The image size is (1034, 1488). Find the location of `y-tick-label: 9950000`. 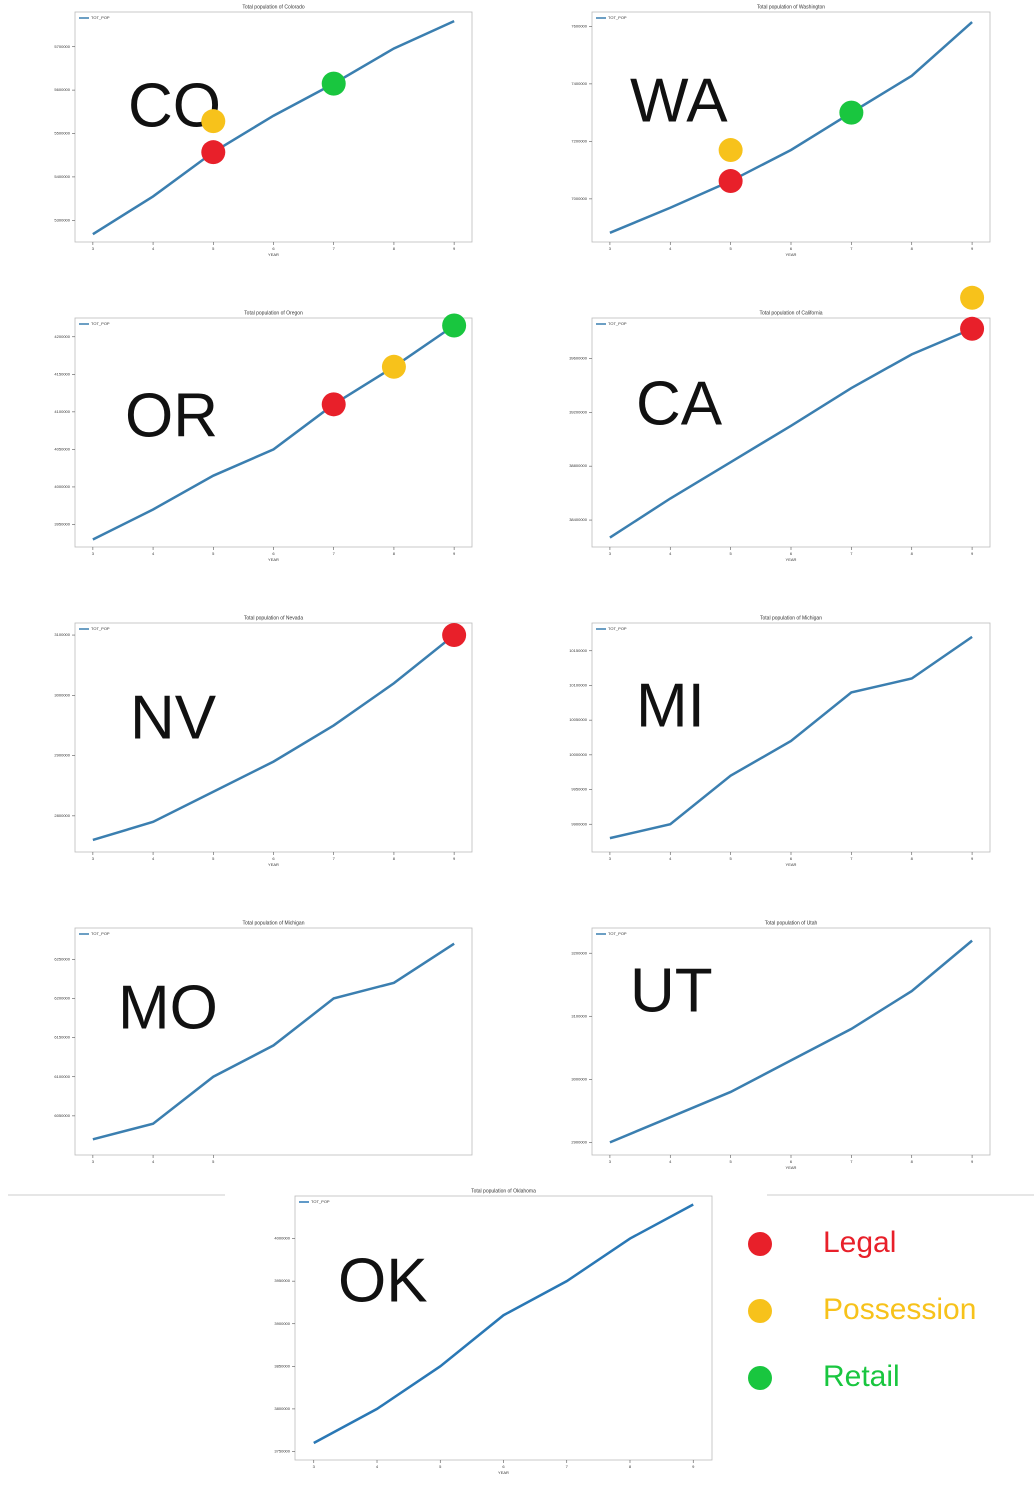

y-tick-label: 9950000 is located at coordinates (579, 789).